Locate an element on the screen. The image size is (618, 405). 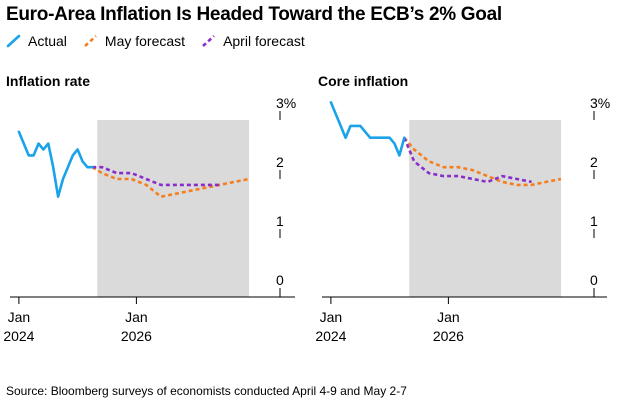
inflation-rate-series-may-forecast is located at coordinates (170, 182).